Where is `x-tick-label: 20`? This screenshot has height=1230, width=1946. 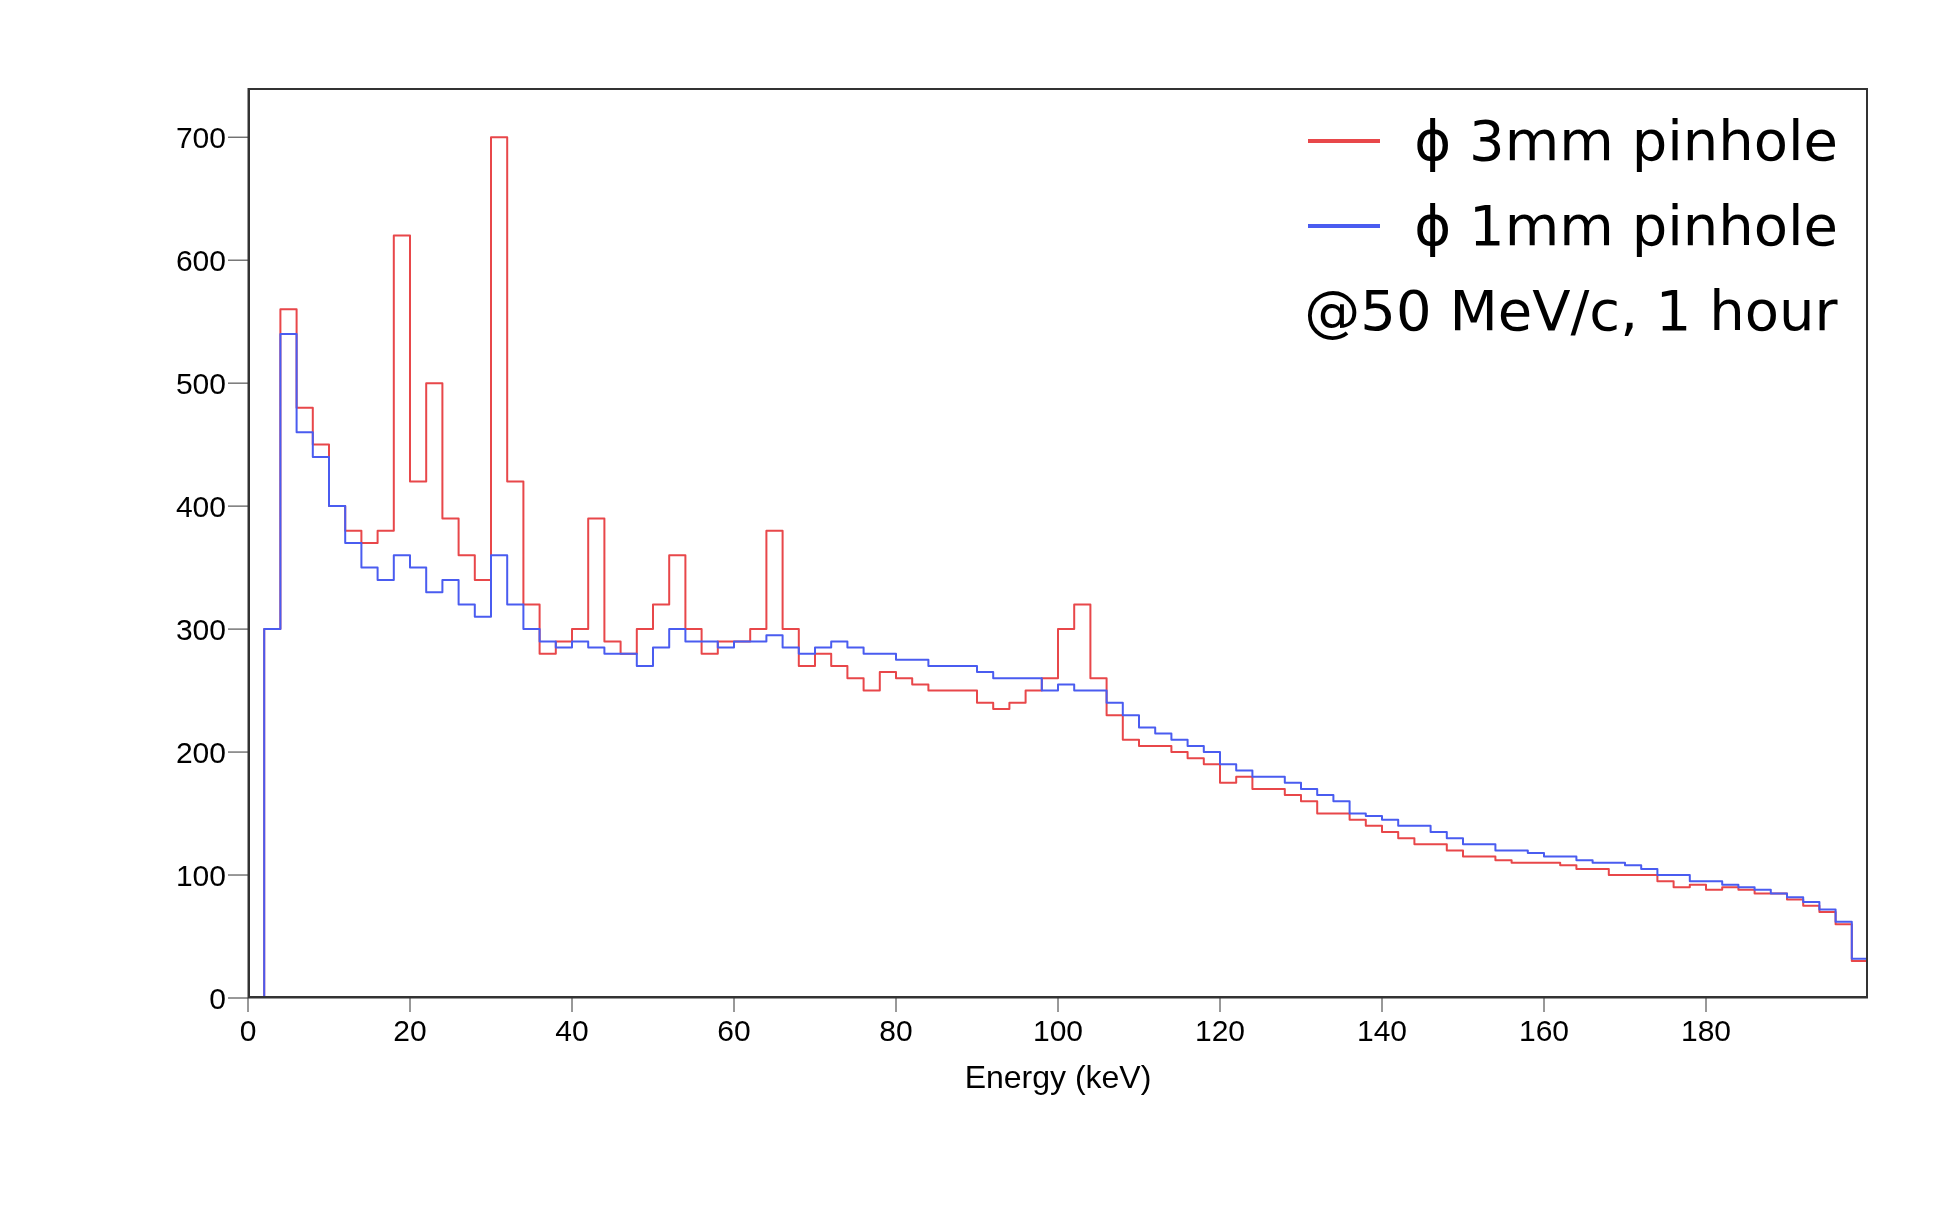 x-tick-label: 20 is located at coordinates (410, 1031).